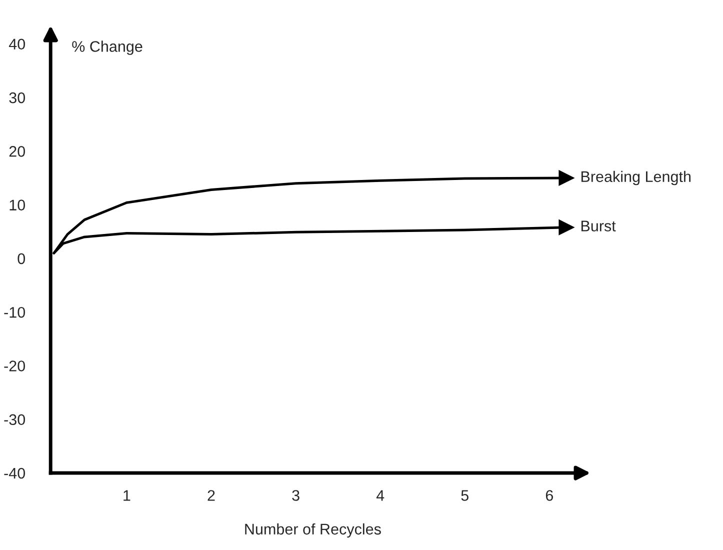 Image resolution: width=723 pixels, height=550 pixels. Describe the element at coordinates (598, 226) in the screenshot. I see `series-label: Burst` at that location.